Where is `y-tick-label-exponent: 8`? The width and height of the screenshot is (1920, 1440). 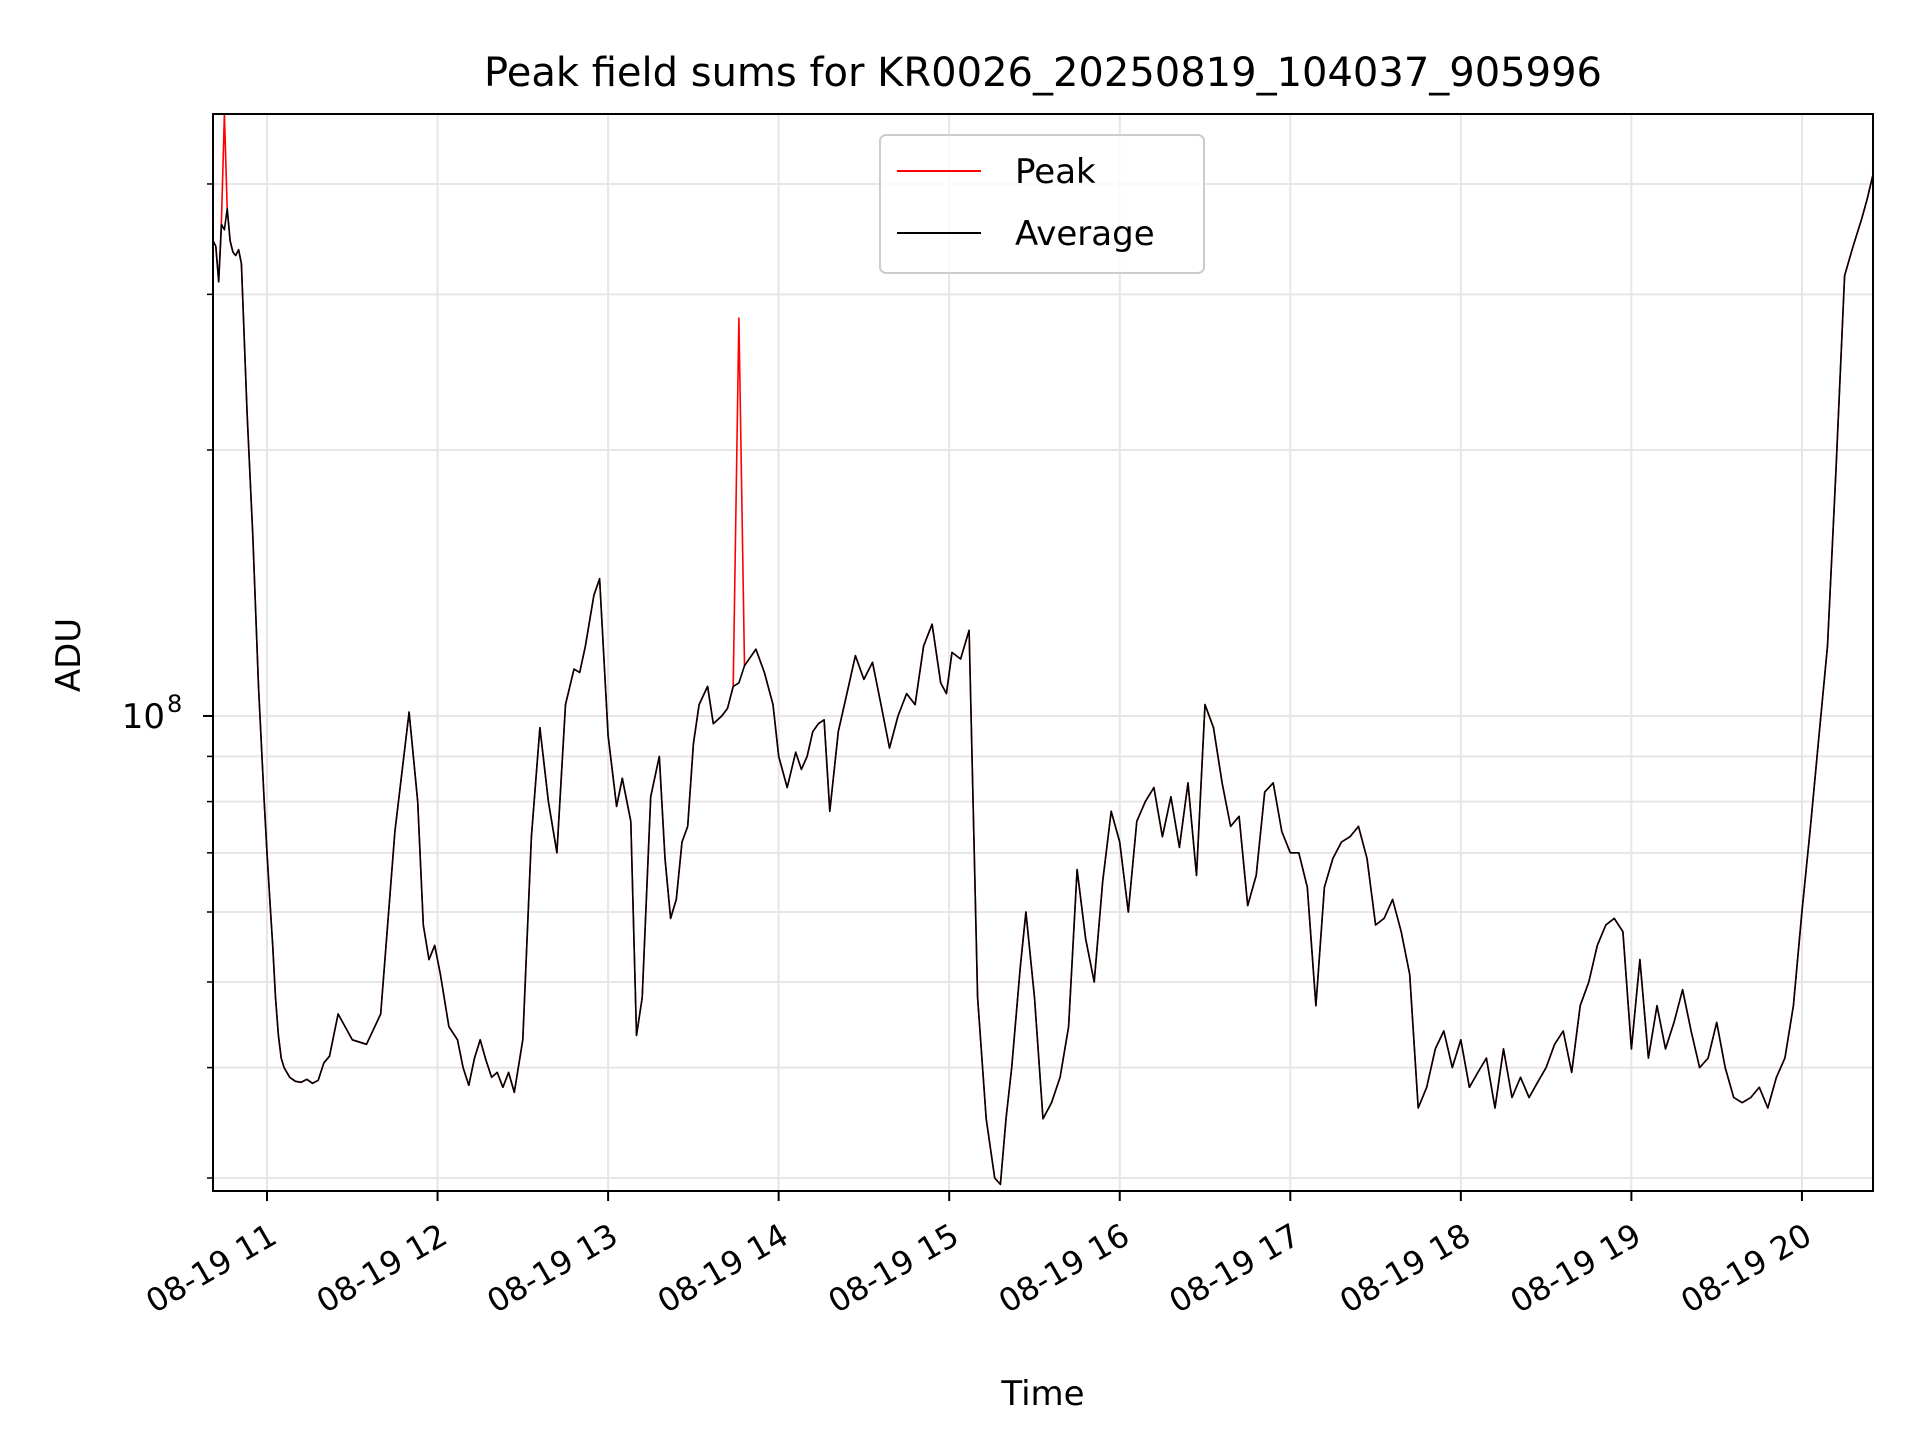
y-tick-label-exponent: 8 is located at coordinates (174, 704).